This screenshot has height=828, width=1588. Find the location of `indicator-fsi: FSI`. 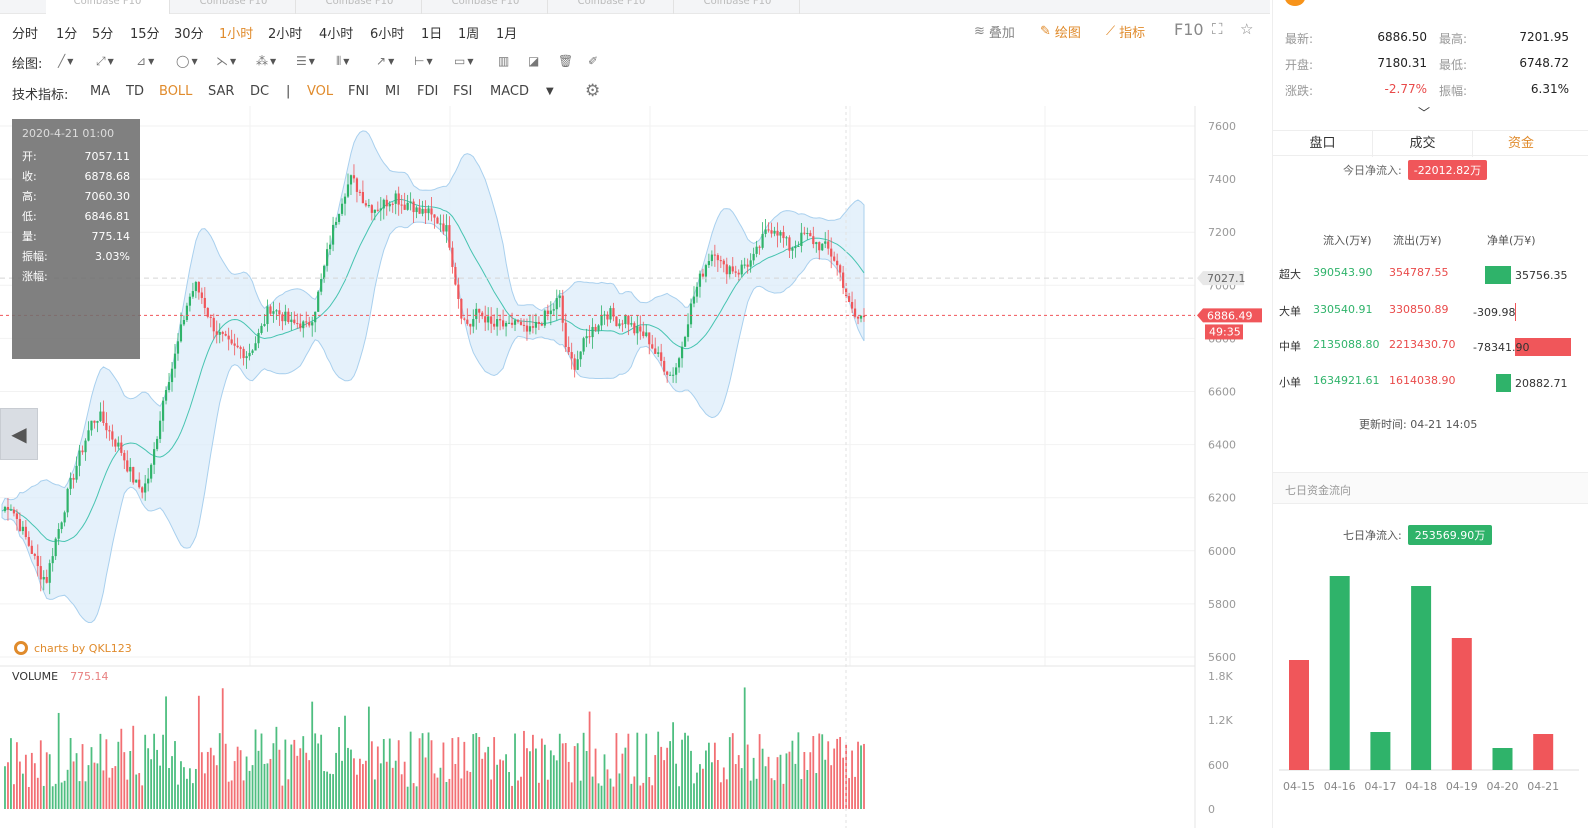

indicator-fsi: FSI is located at coordinates (463, 91).